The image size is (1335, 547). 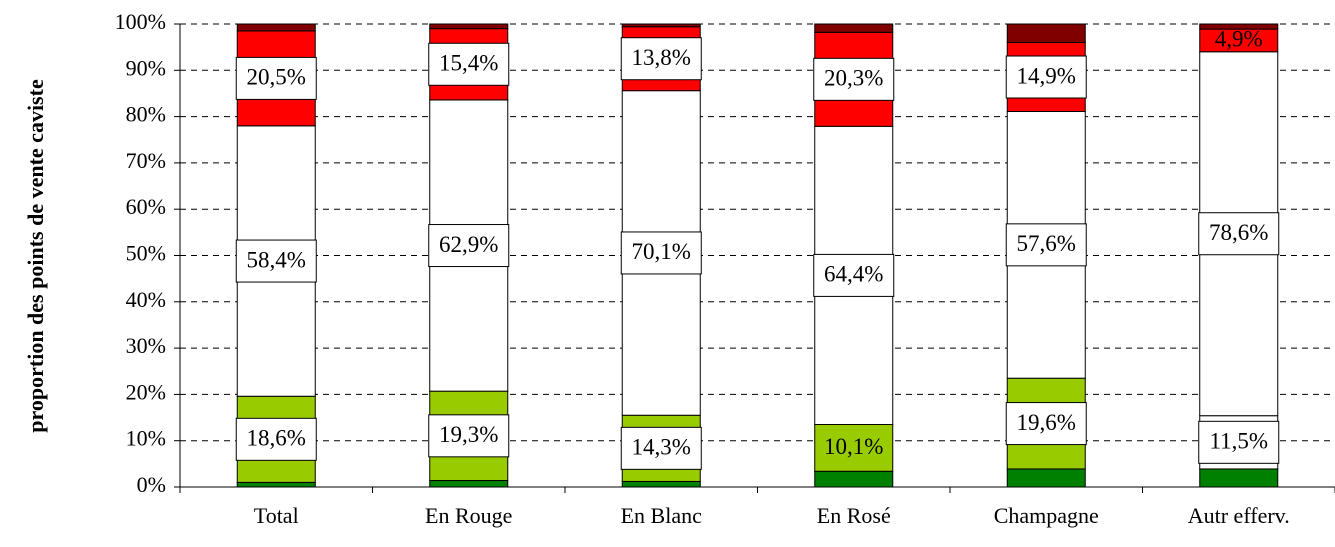 I want to click on data-label: 4,9%, so click(x=1239, y=39).